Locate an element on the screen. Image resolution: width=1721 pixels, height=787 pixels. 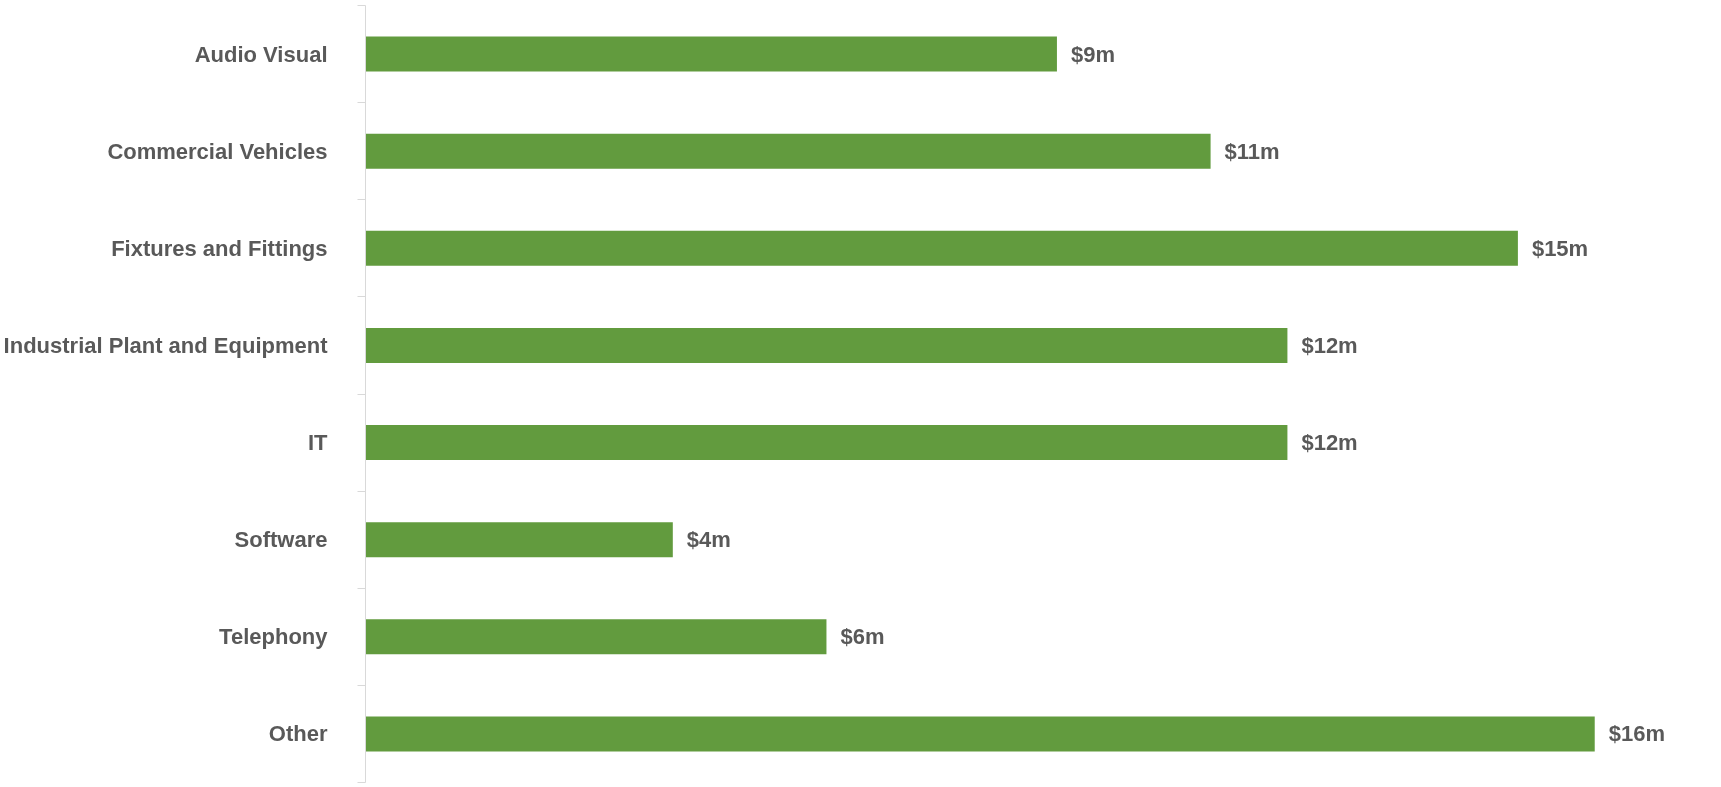
data-label: $15m is located at coordinates (1560, 248).